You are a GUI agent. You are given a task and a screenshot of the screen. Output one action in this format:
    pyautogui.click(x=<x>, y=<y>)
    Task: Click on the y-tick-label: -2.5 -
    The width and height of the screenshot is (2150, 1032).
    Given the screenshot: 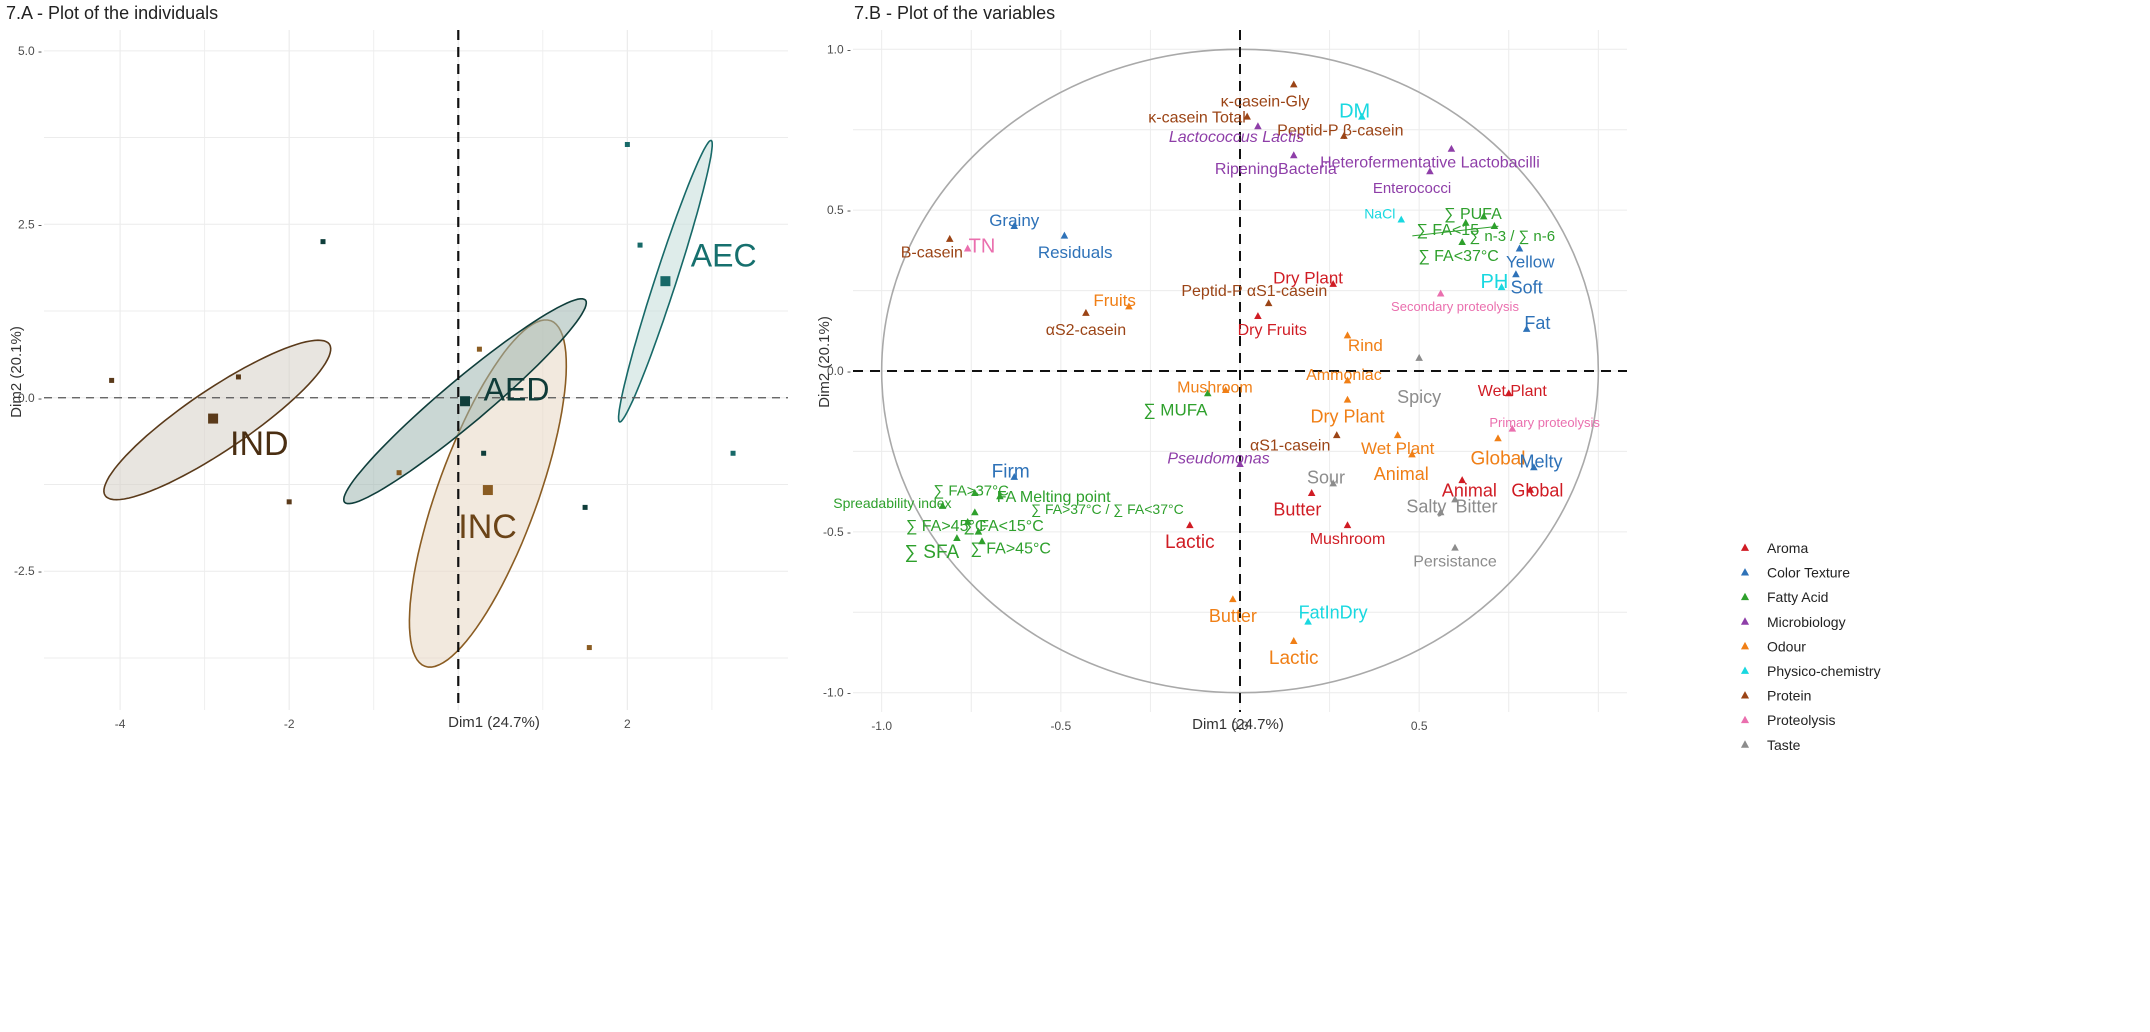 What is the action you would take?
    pyautogui.click(x=28, y=571)
    